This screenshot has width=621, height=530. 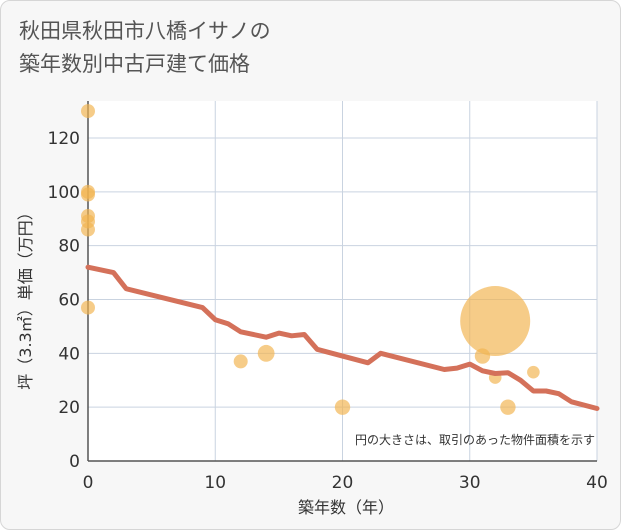 I want to click on y-tick-label: 80, so click(x=69, y=247).